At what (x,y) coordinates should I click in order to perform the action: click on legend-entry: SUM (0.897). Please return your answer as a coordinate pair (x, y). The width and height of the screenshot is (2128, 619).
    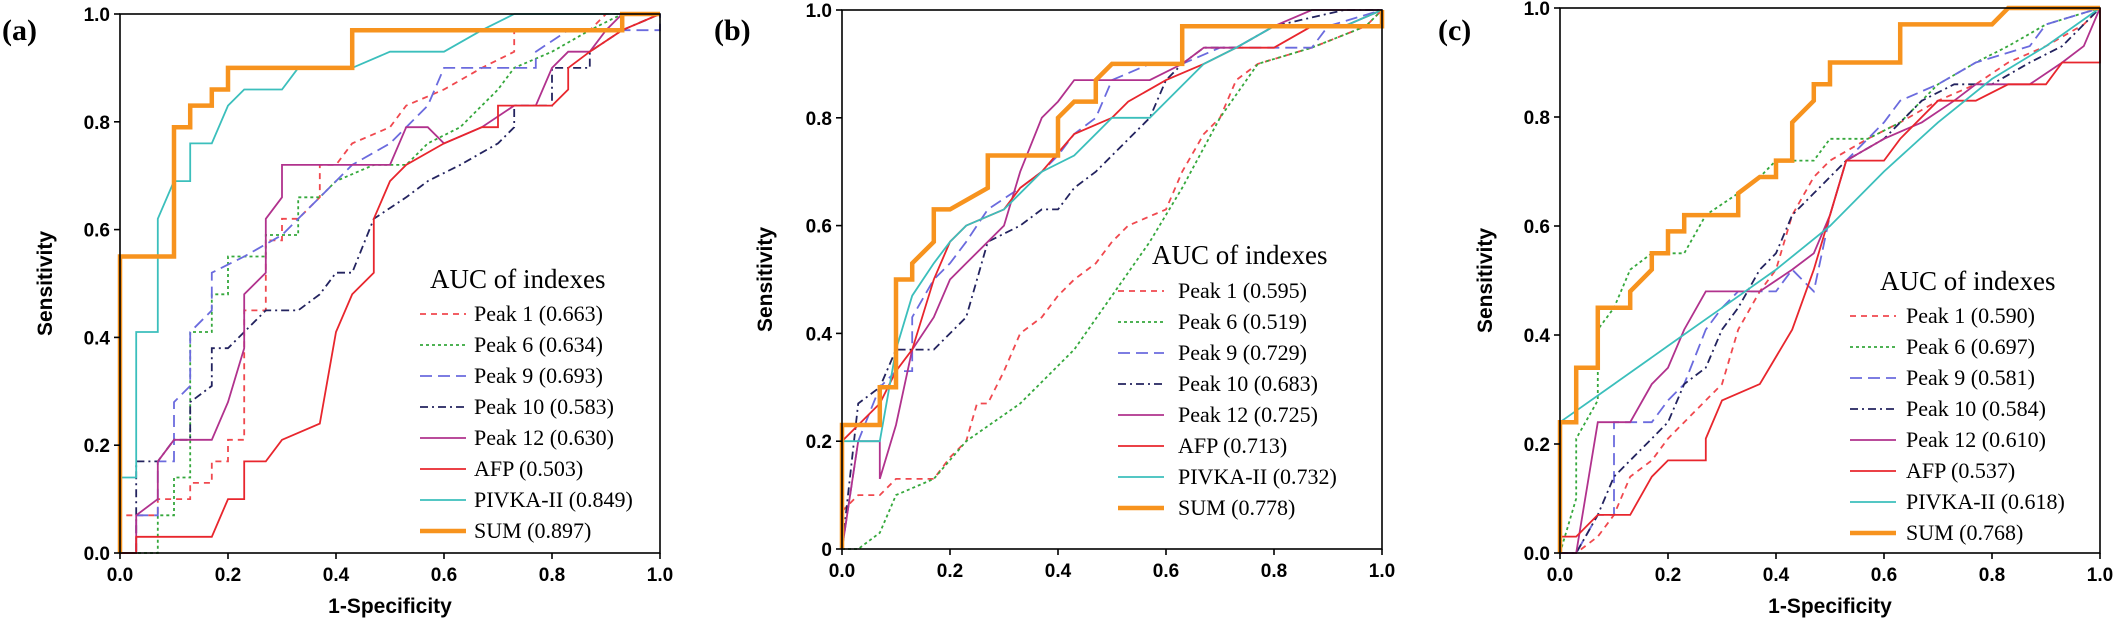
    Looking at the image, I should click on (532, 530).